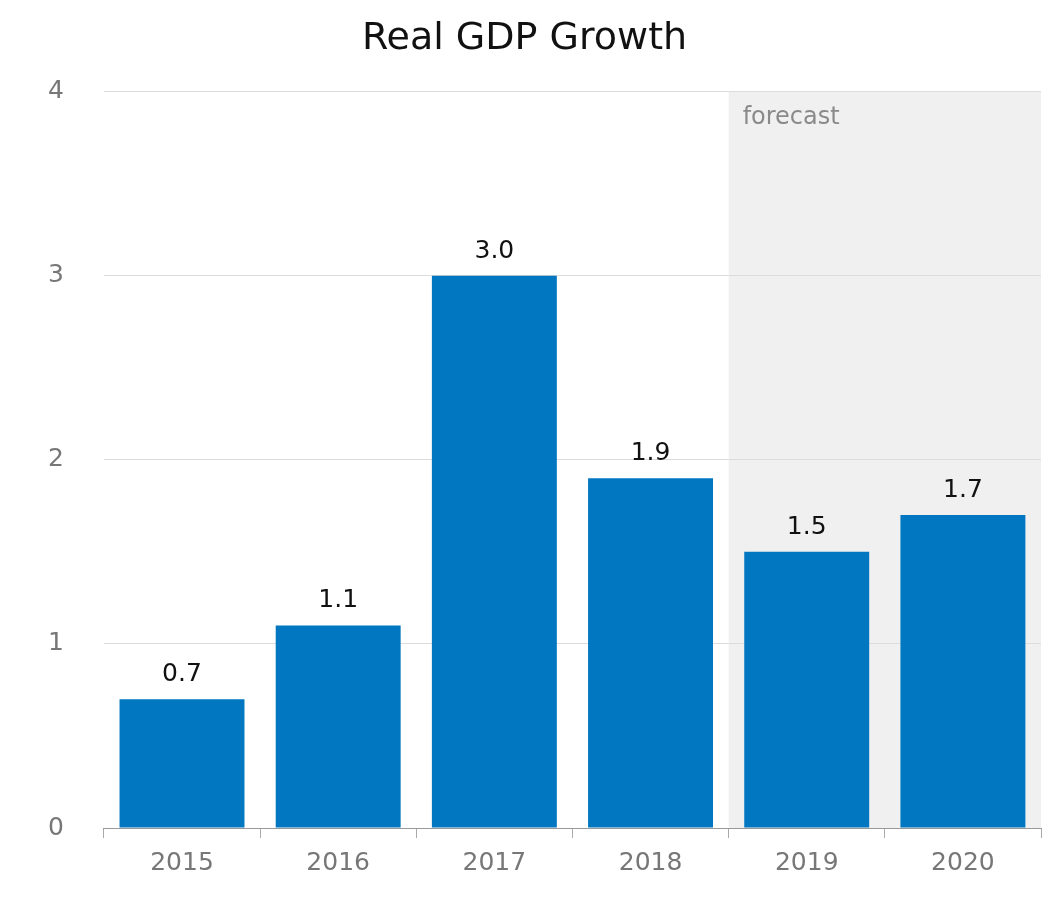 This screenshot has height=900, width=1051. I want to click on x-tick-label: 2019, so click(806, 861).